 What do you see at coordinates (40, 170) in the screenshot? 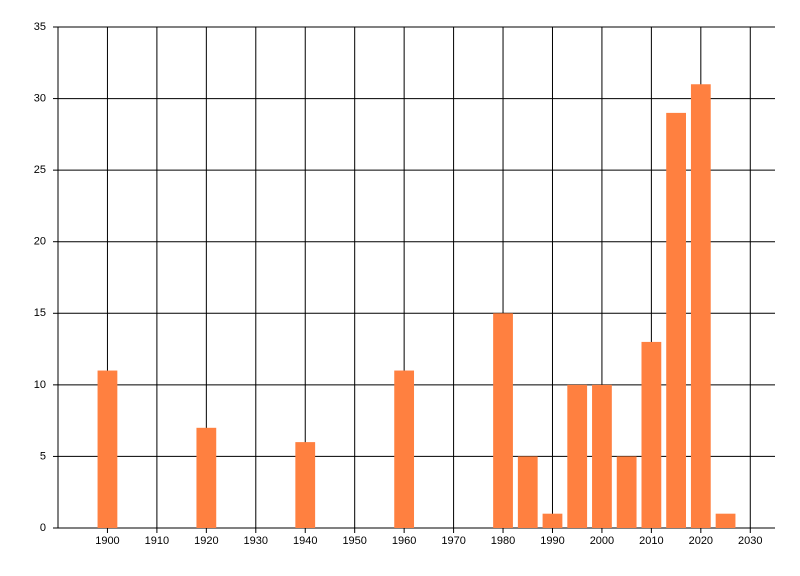
I see `y-tick-label: 25` at bounding box center [40, 170].